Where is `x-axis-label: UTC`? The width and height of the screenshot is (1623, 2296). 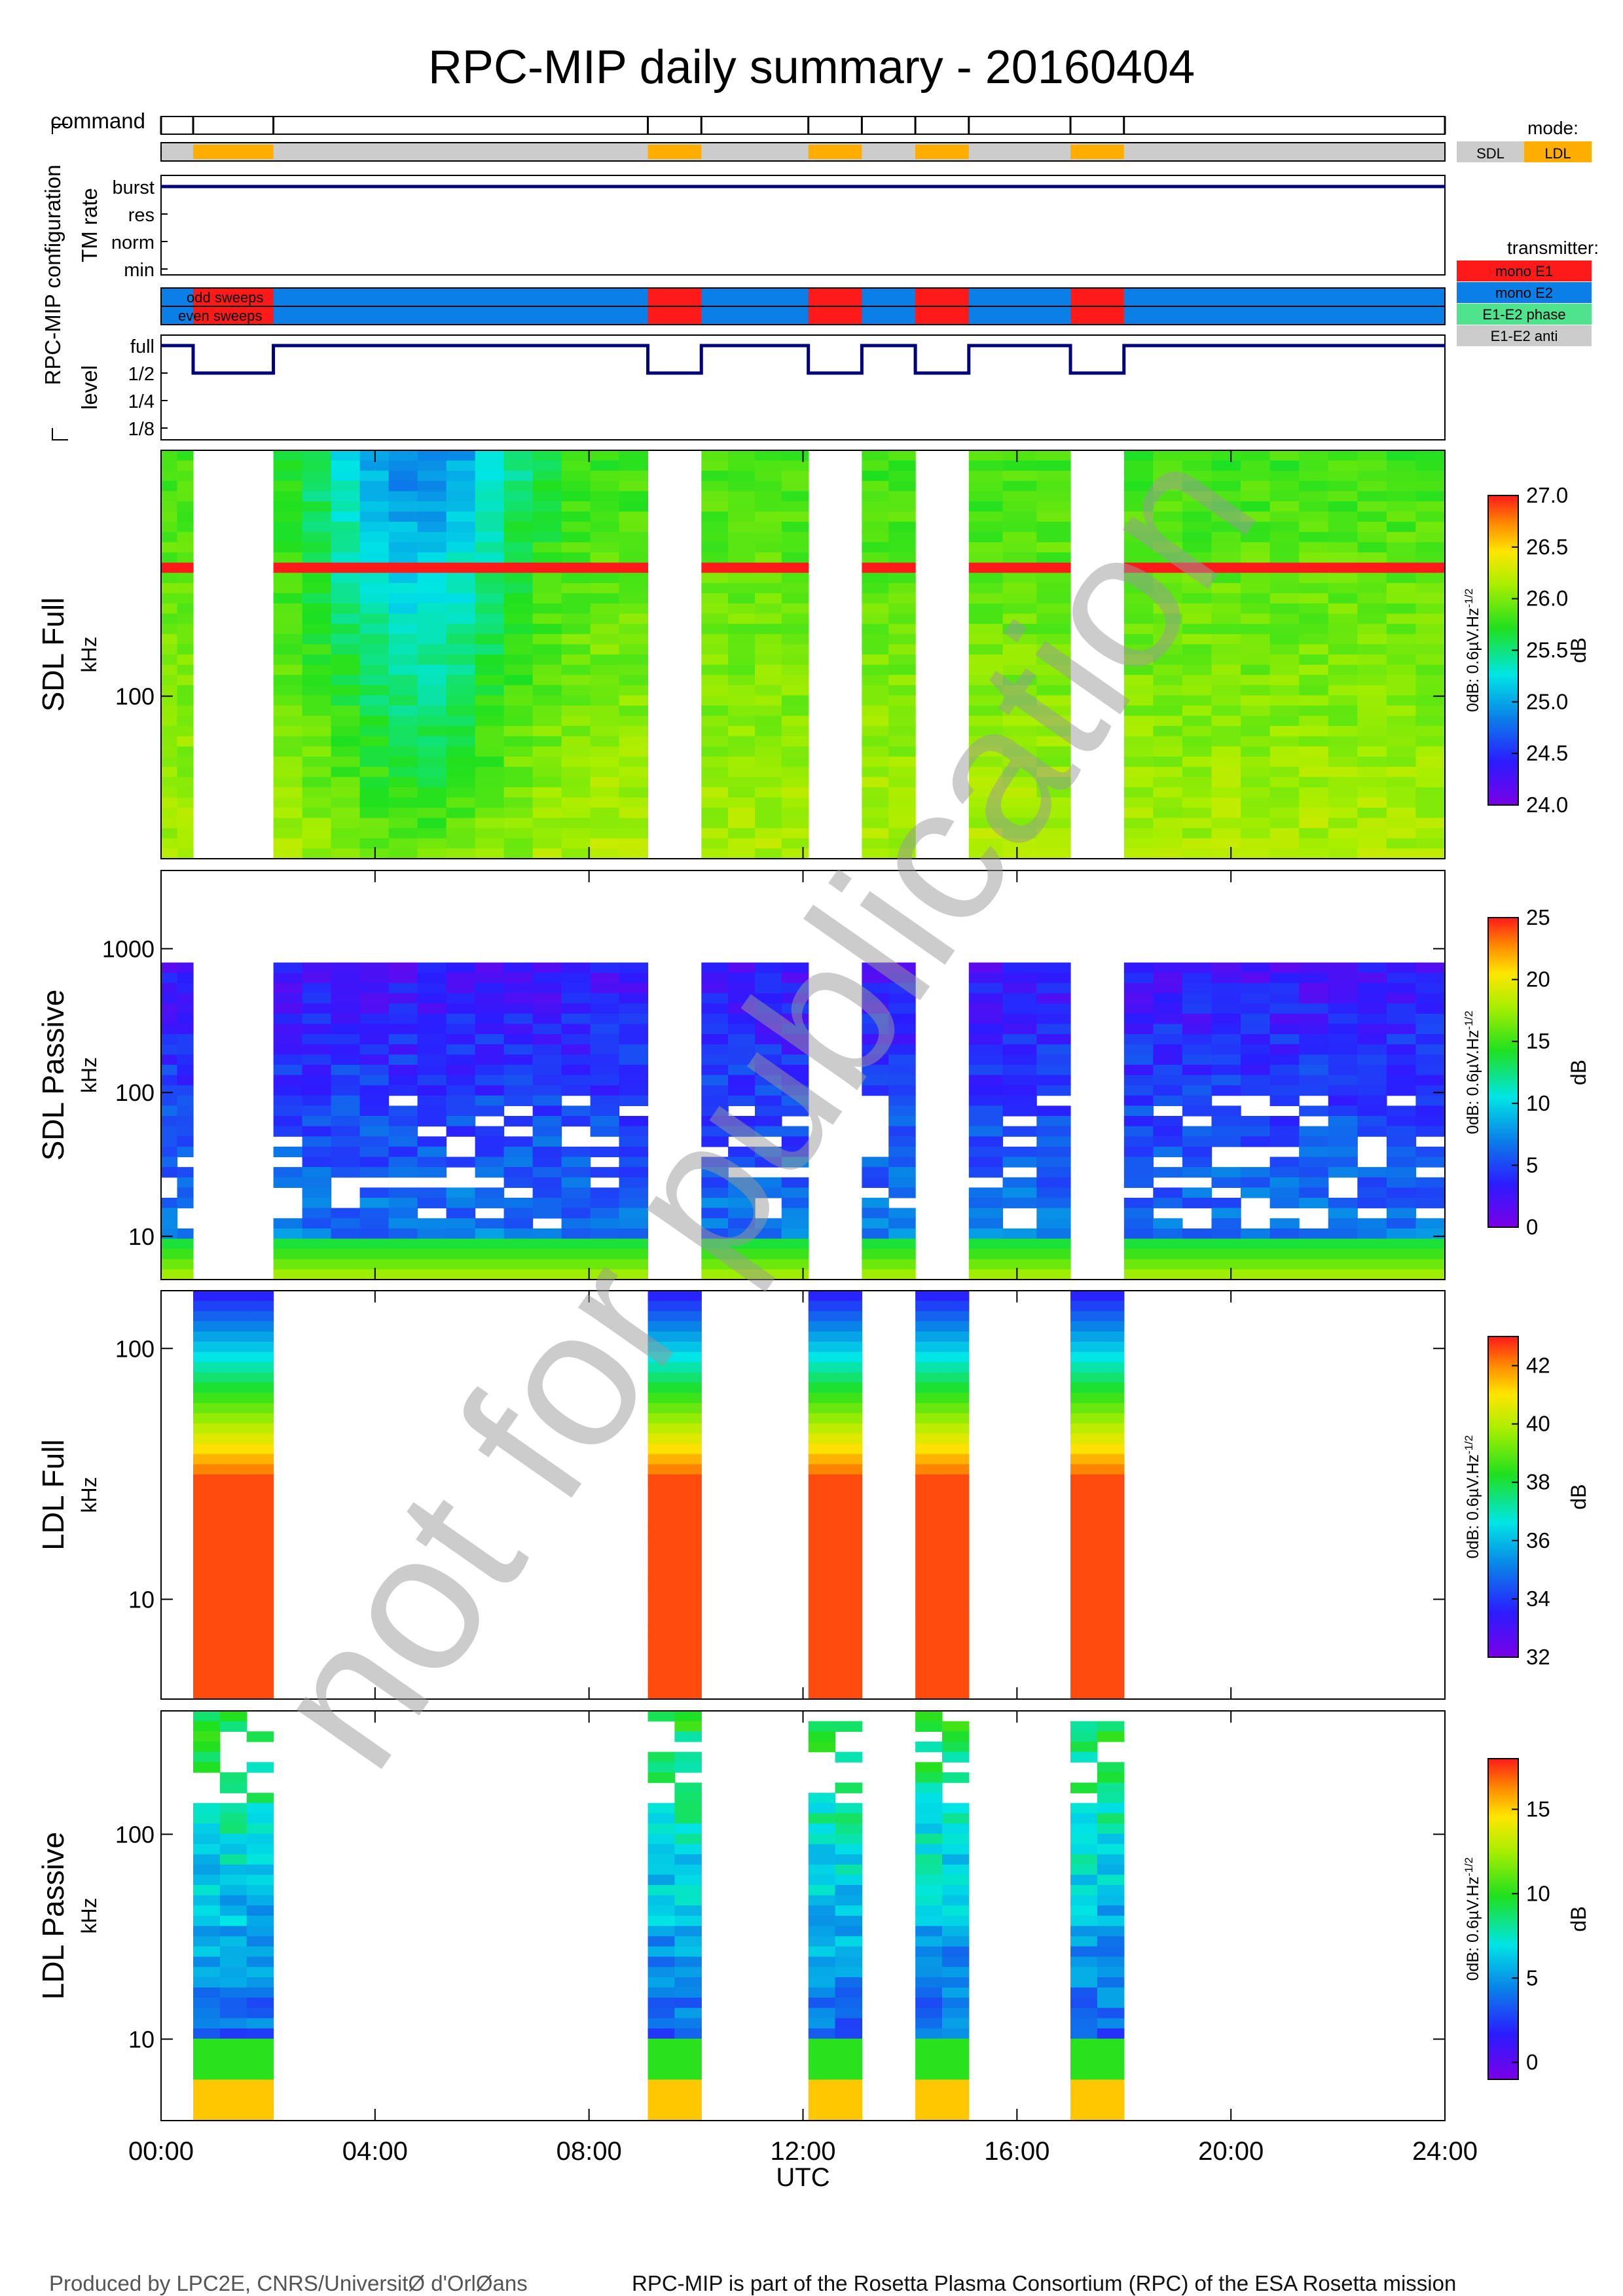 x-axis-label: UTC is located at coordinates (803, 2177).